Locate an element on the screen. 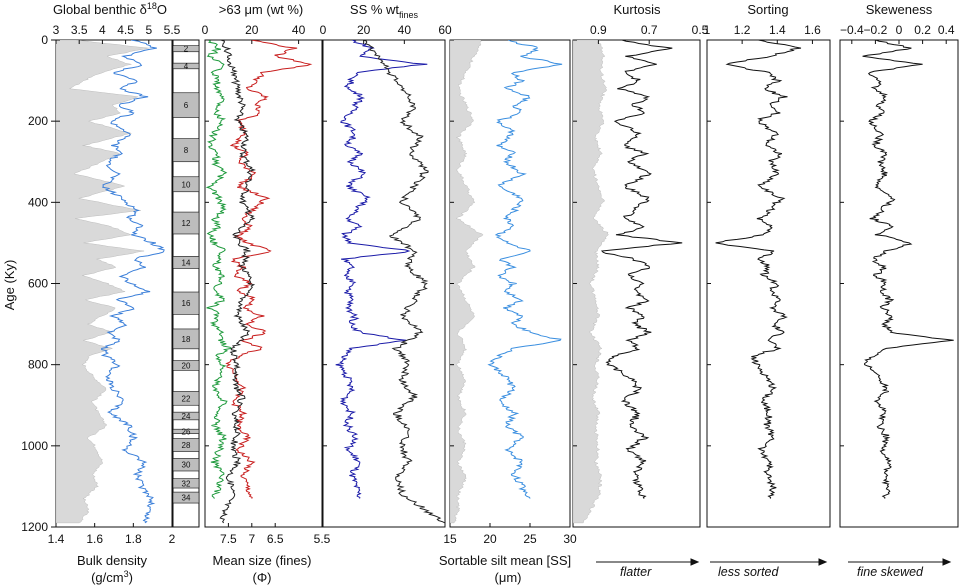 This screenshot has height=587, width=959. arrow-flatter-head is located at coordinates (695, 562).